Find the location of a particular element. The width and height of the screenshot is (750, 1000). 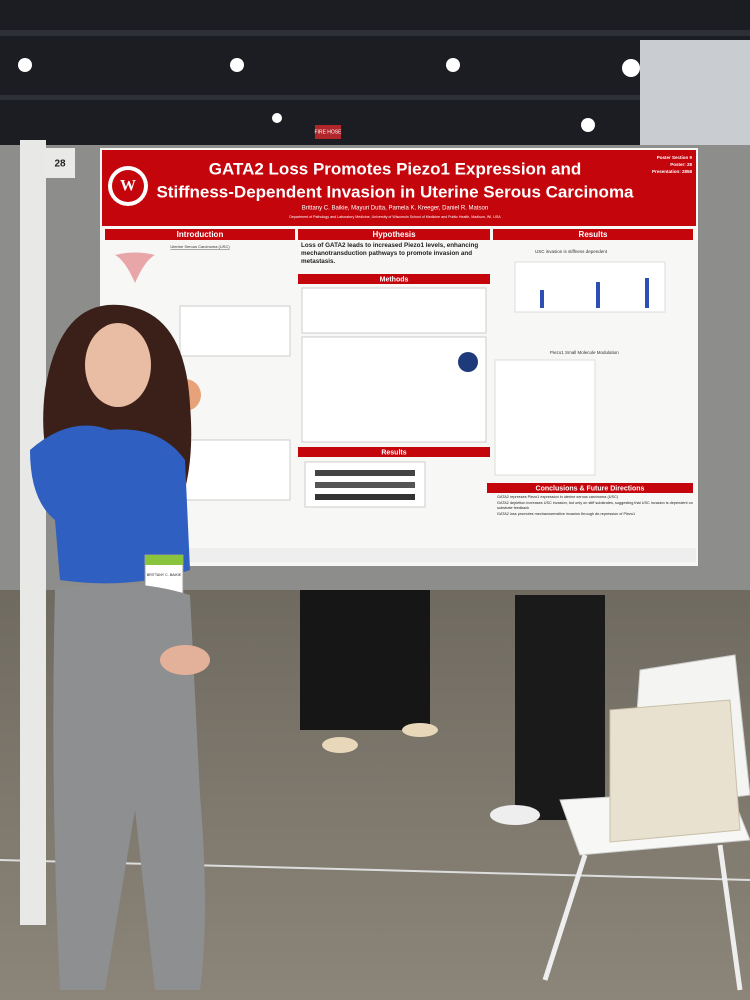

board-number-tag is located at coordinates (60, 163).